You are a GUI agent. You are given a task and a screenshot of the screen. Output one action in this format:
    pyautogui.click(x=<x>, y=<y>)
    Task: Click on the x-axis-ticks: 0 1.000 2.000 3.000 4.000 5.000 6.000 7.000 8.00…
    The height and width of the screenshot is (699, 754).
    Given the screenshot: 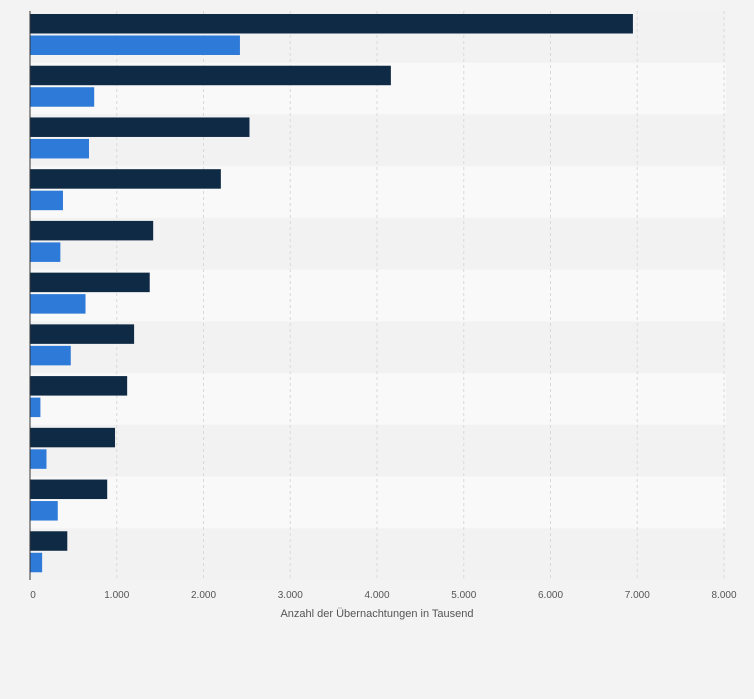 What is the action you would take?
    pyautogui.click(x=383, y=595)
    